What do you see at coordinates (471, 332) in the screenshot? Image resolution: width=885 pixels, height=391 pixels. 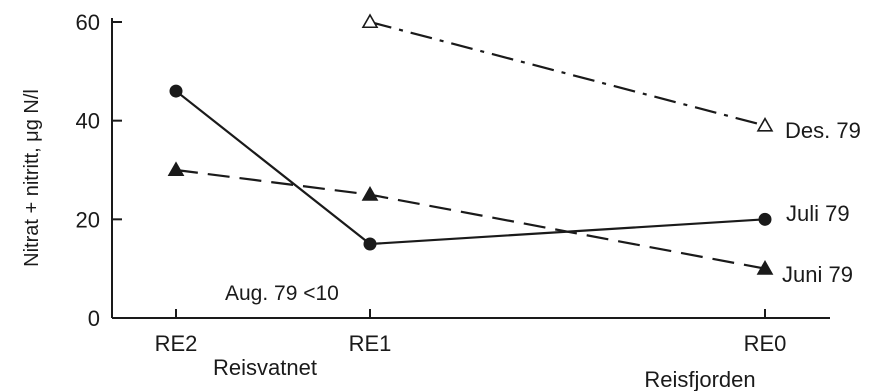 I see `x-ticks: RE2 RE1 RE0` at bounding box center [471, 332].